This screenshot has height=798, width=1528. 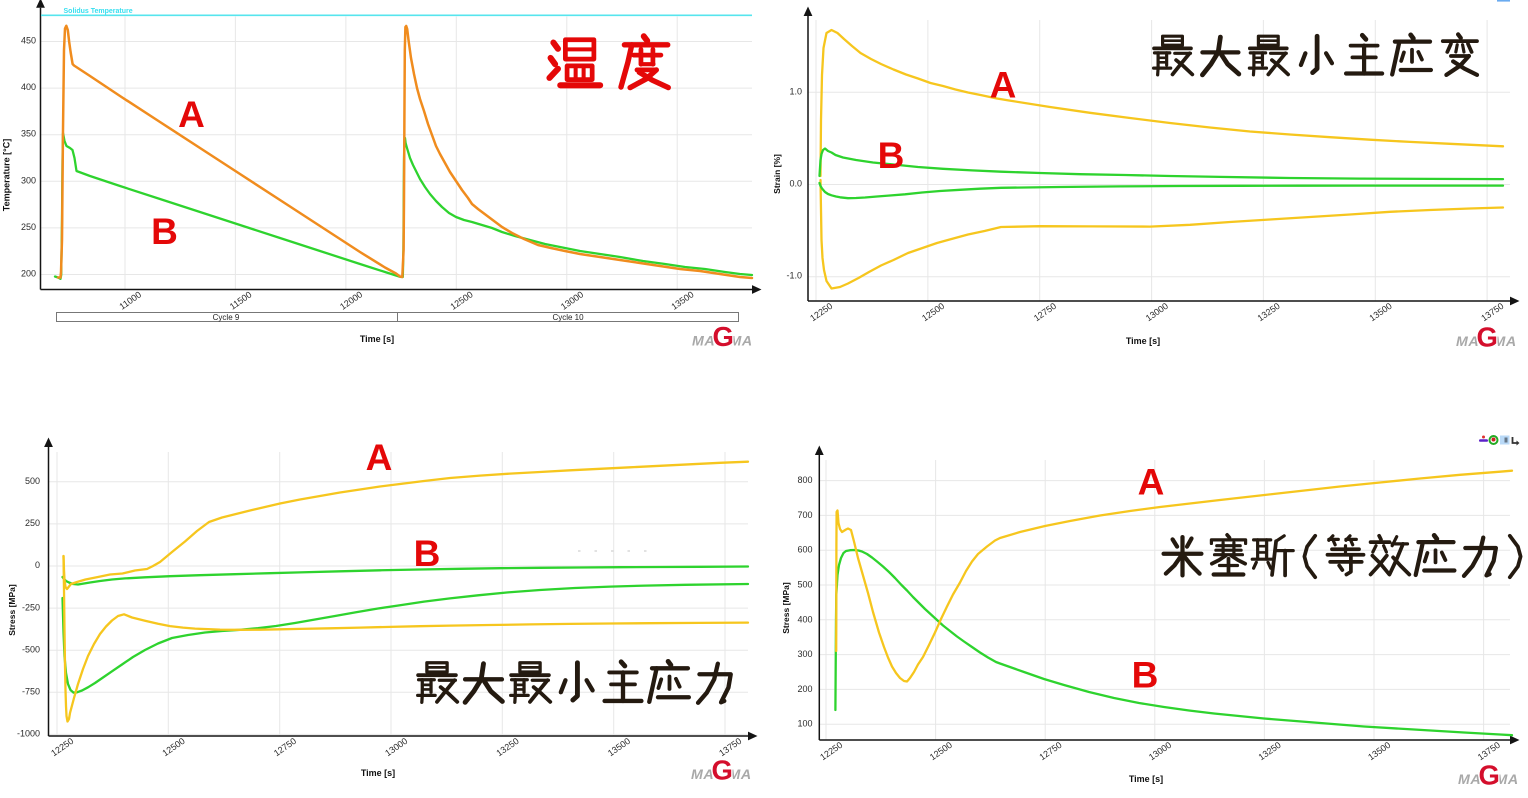 What do you see at coordinates (795, 91) in the screenshot?
I see `svg-text: 1.0` at bounding box center [795, 91].